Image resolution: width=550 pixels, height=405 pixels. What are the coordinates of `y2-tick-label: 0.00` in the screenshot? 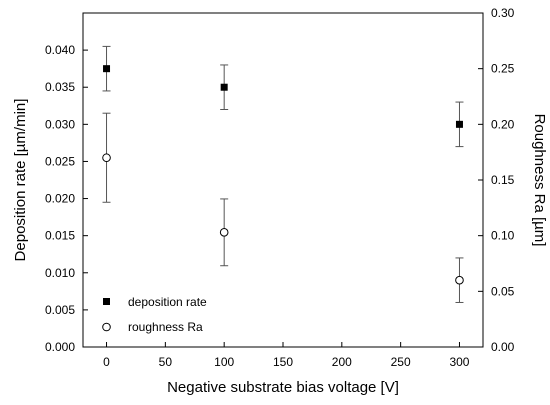 It's located at (503, 347).